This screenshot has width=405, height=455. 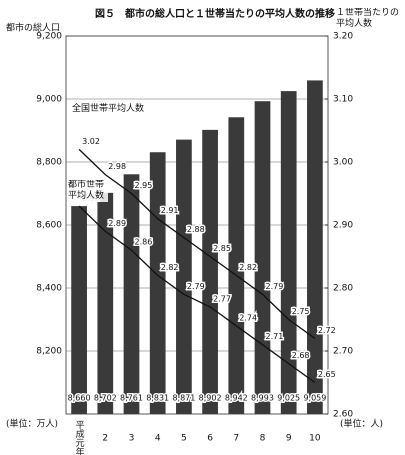 I want to click on y-axis-label: 都市の総人口, so click(x=33, y=28).